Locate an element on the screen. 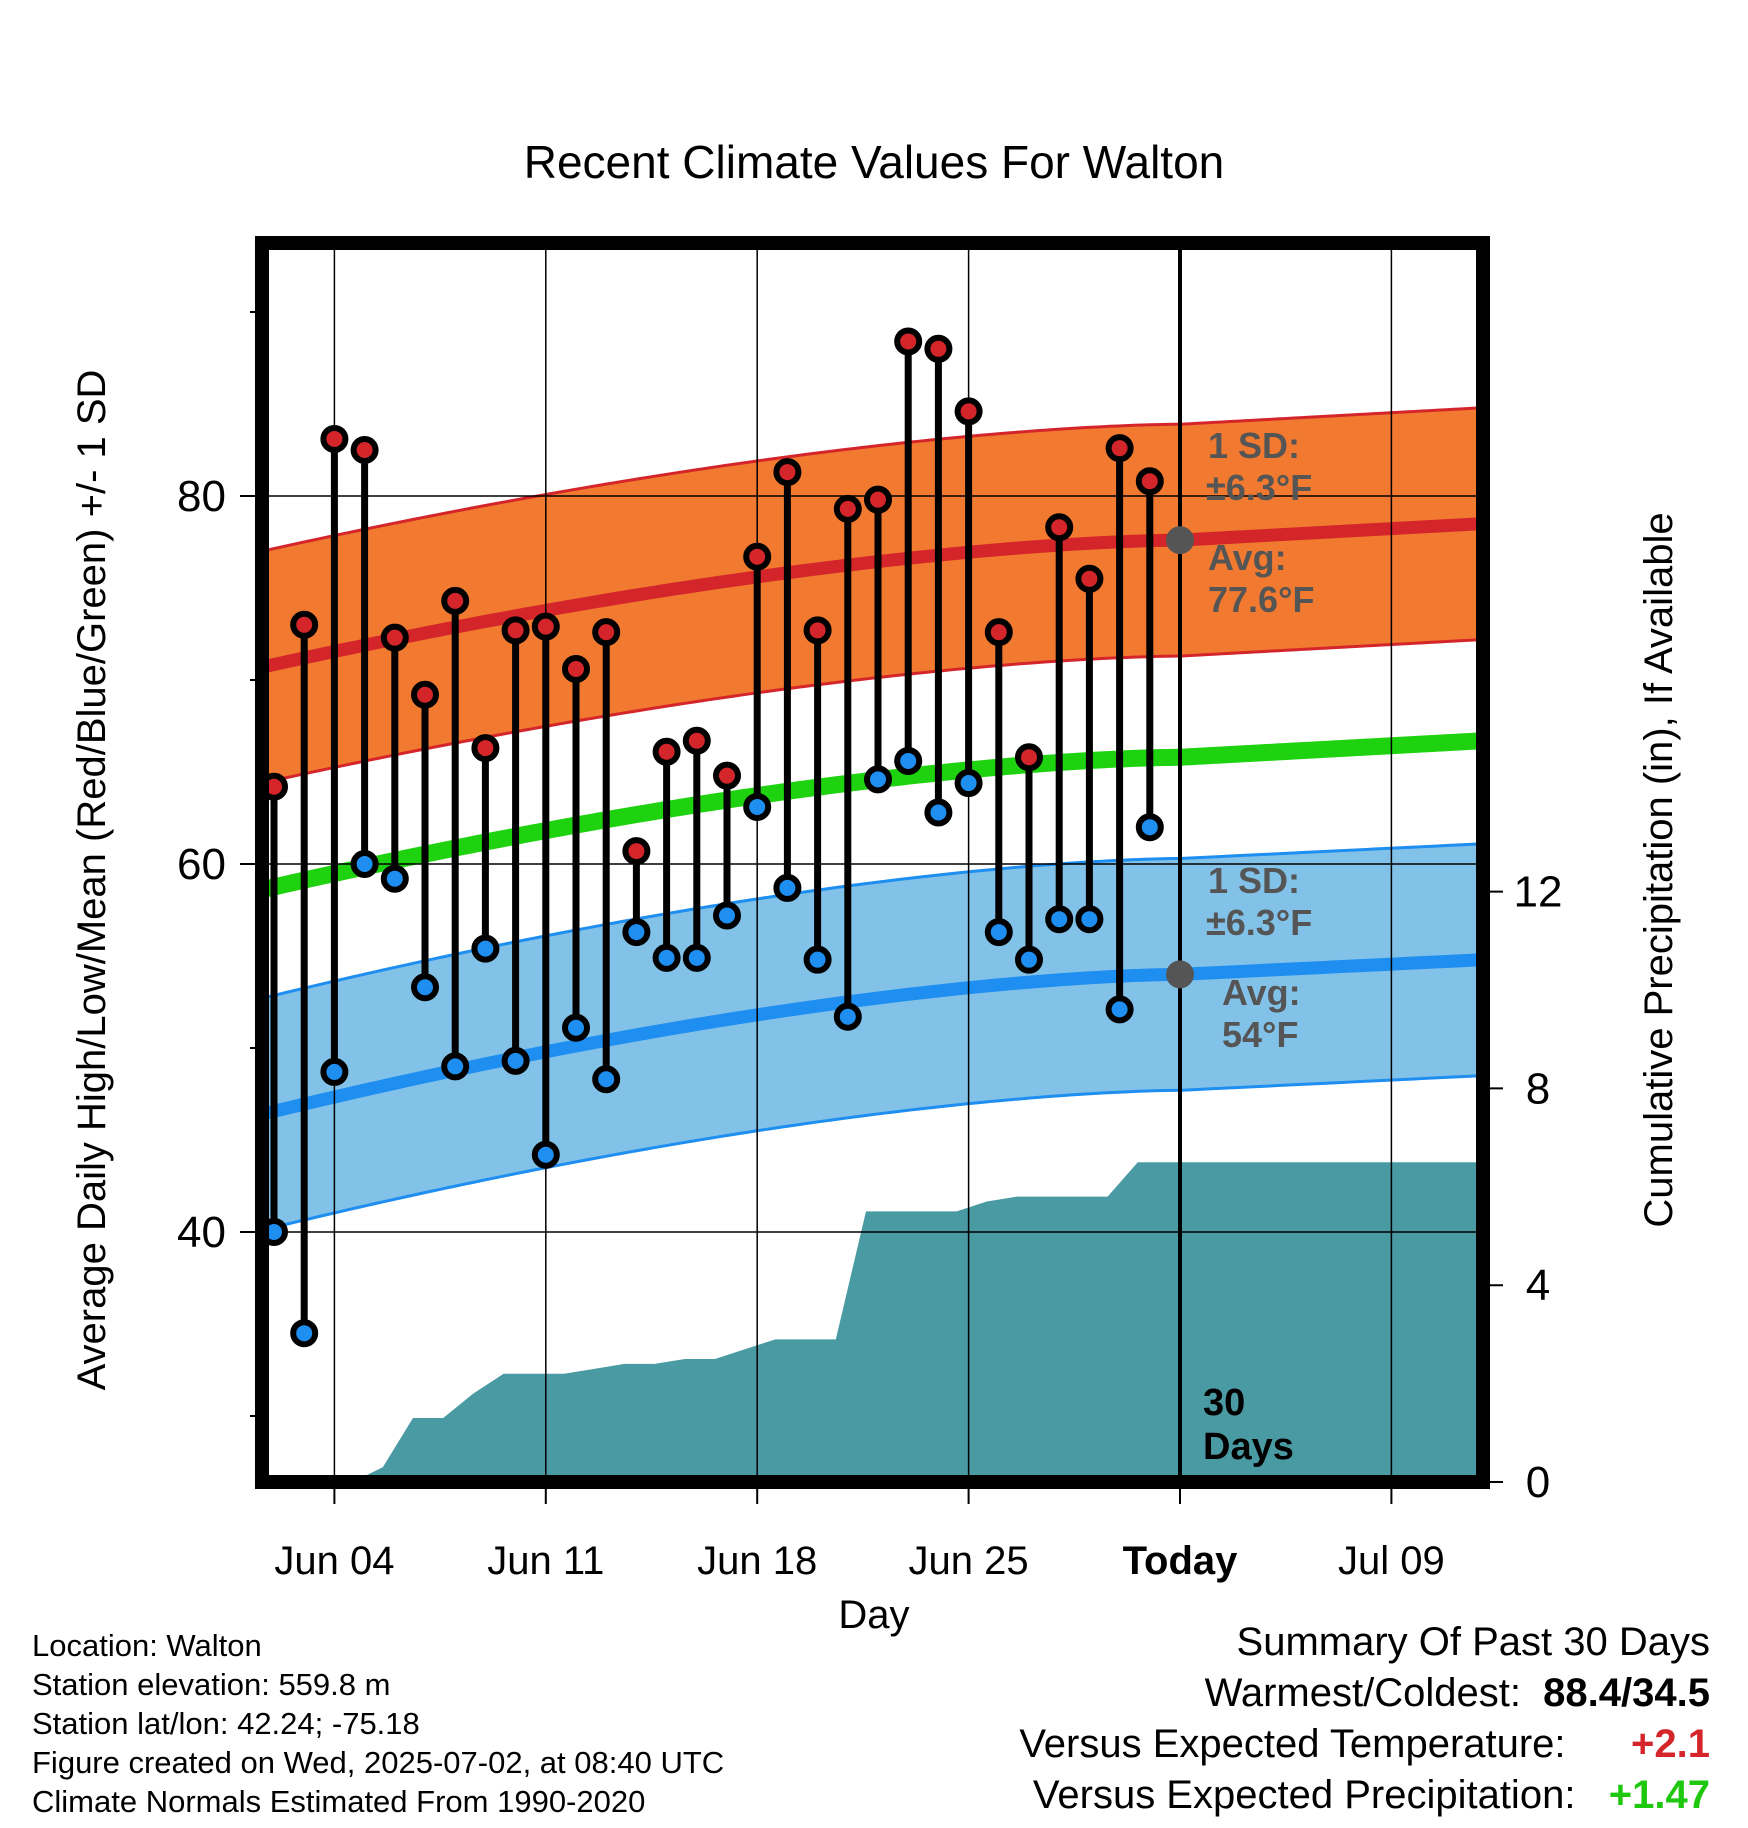  period-label-number: 30 is located at coordinates (1224, 1403).